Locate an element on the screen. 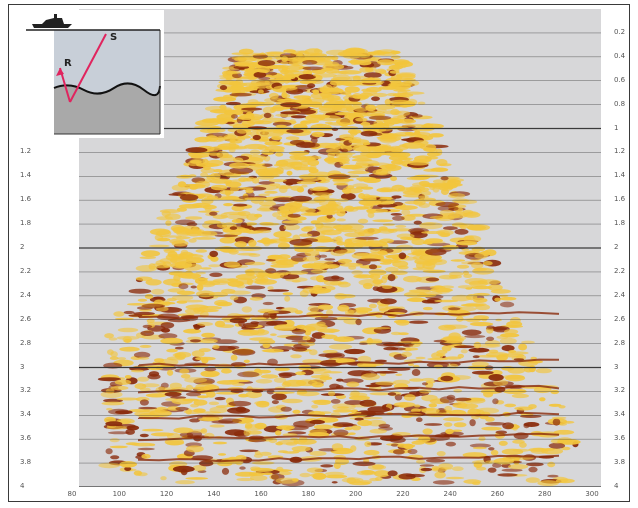 The image size is (638, 508). source-label: S is located at coordinates (114, 37).